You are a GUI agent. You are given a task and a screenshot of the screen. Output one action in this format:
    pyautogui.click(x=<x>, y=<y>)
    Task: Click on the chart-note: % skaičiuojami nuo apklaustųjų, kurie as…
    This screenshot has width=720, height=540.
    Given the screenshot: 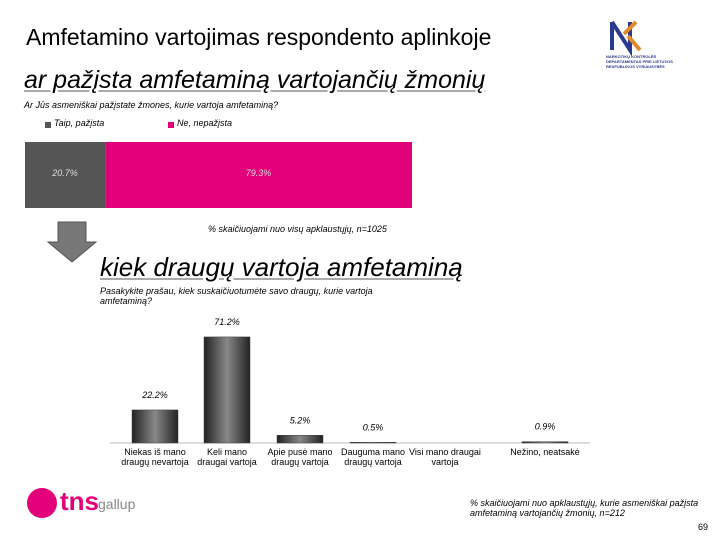 What is the action you would take?
    pyautogui.click(x=584, y=508)
    